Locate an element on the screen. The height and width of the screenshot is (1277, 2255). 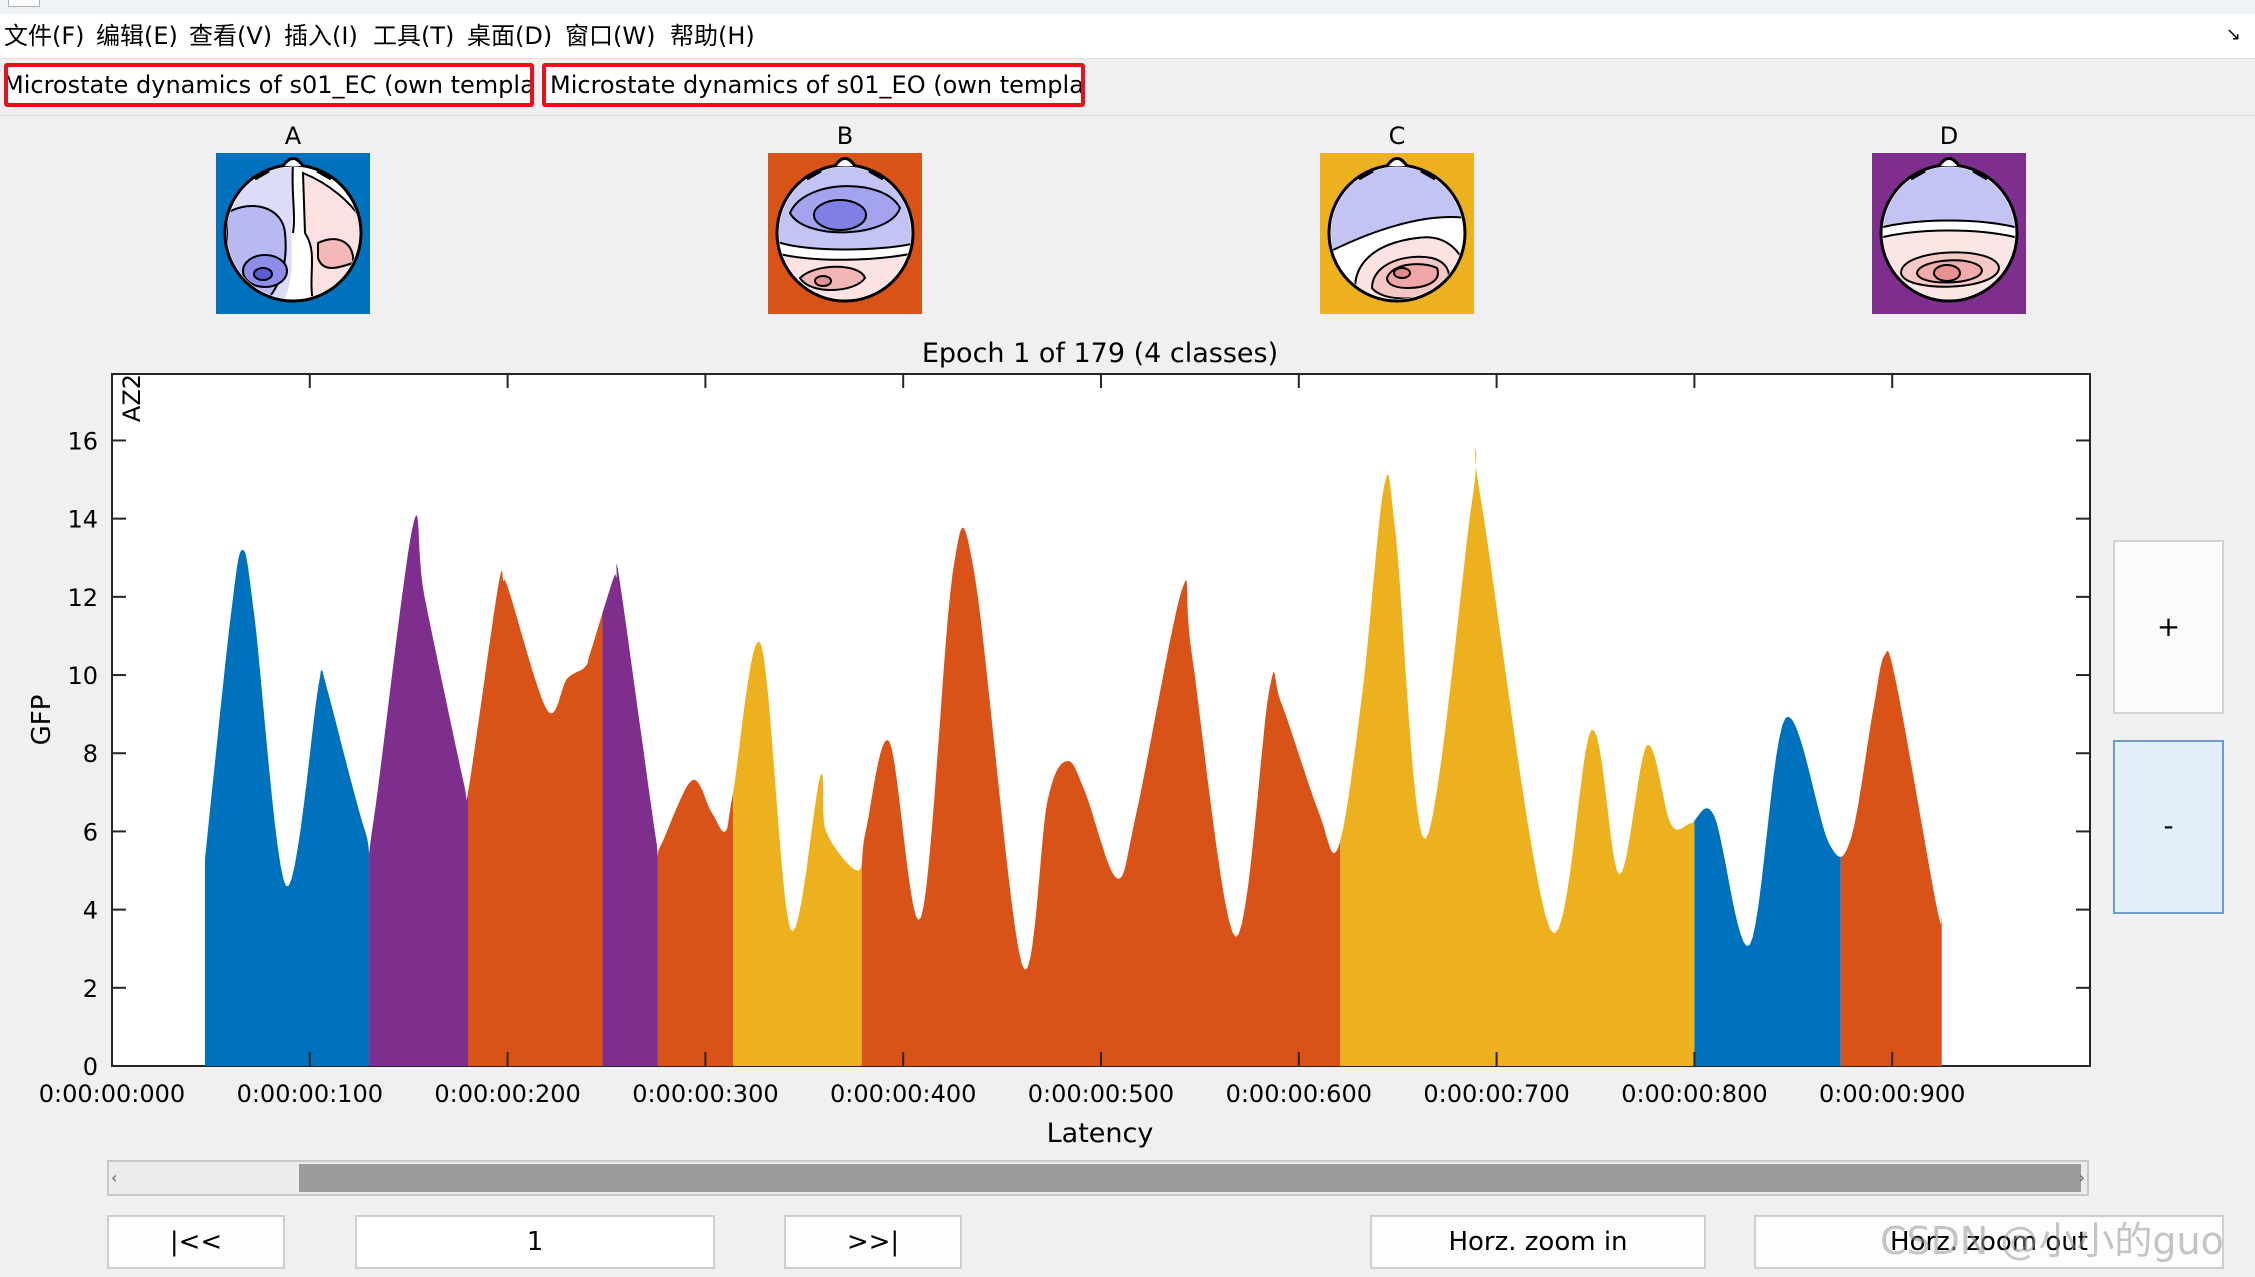
microstate-map-c: C is located at coordinates (1397, 218).